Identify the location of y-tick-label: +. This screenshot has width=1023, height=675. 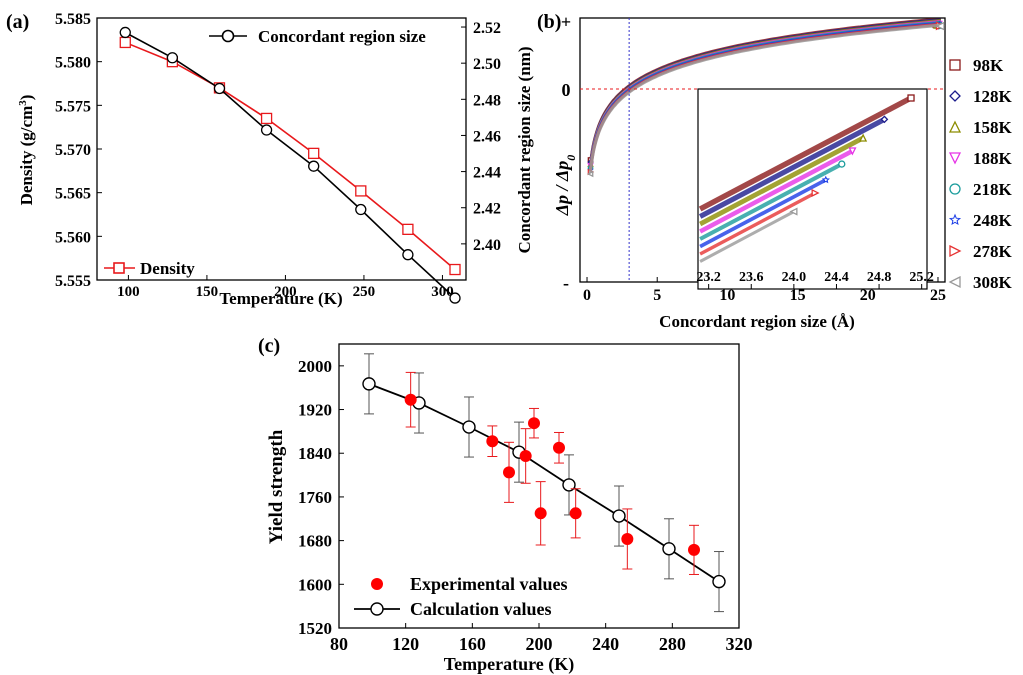
(566, 22).